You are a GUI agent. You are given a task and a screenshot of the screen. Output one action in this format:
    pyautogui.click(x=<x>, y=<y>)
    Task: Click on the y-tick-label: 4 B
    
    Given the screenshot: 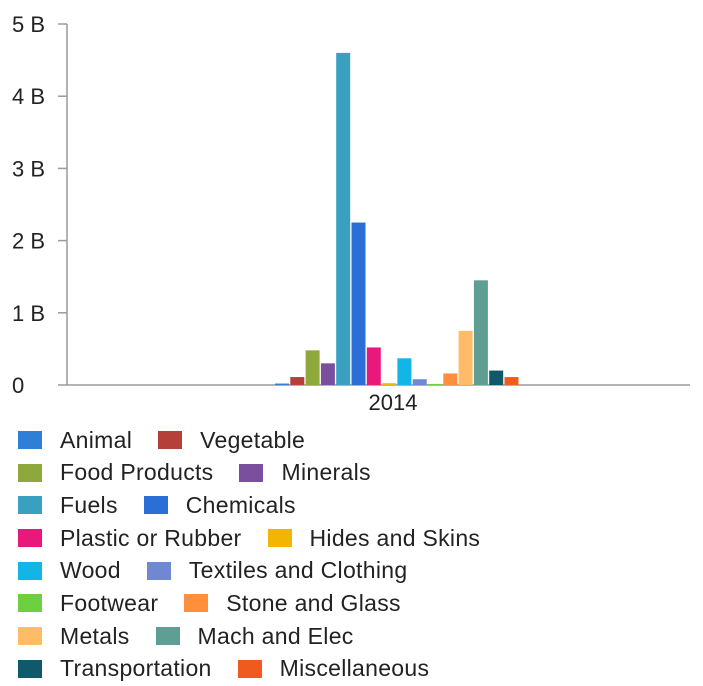 What is the action you would take?
    pyautogui.click(x=28, y=96)
    